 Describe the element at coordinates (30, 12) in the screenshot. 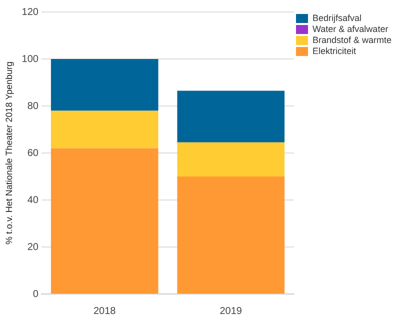

I see `y-tick-label: 120` at that location.